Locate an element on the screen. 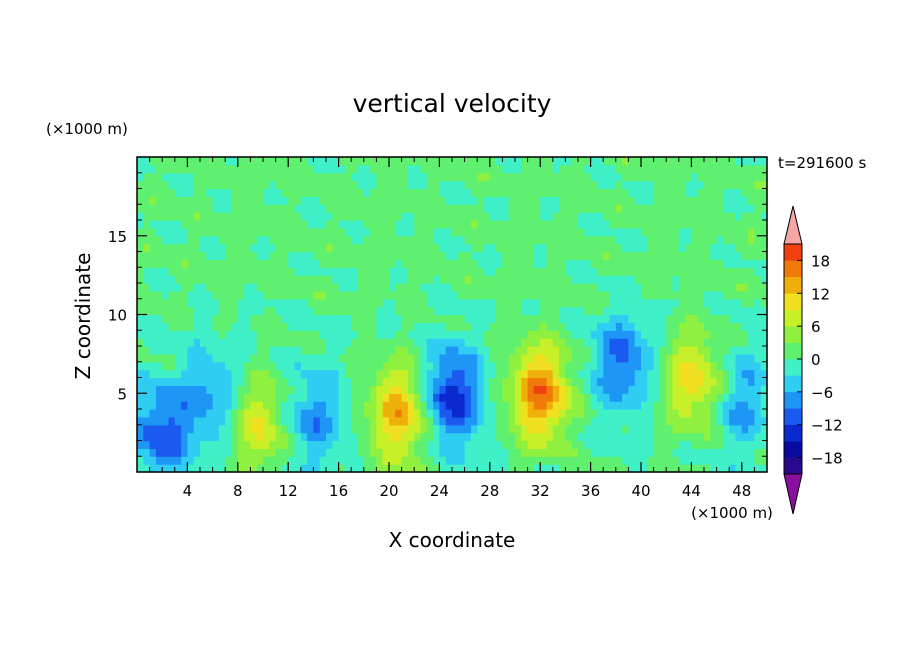 This screenshot has width=904, height=654. y-tick-label: 5 is located at coordinates (122, 394).